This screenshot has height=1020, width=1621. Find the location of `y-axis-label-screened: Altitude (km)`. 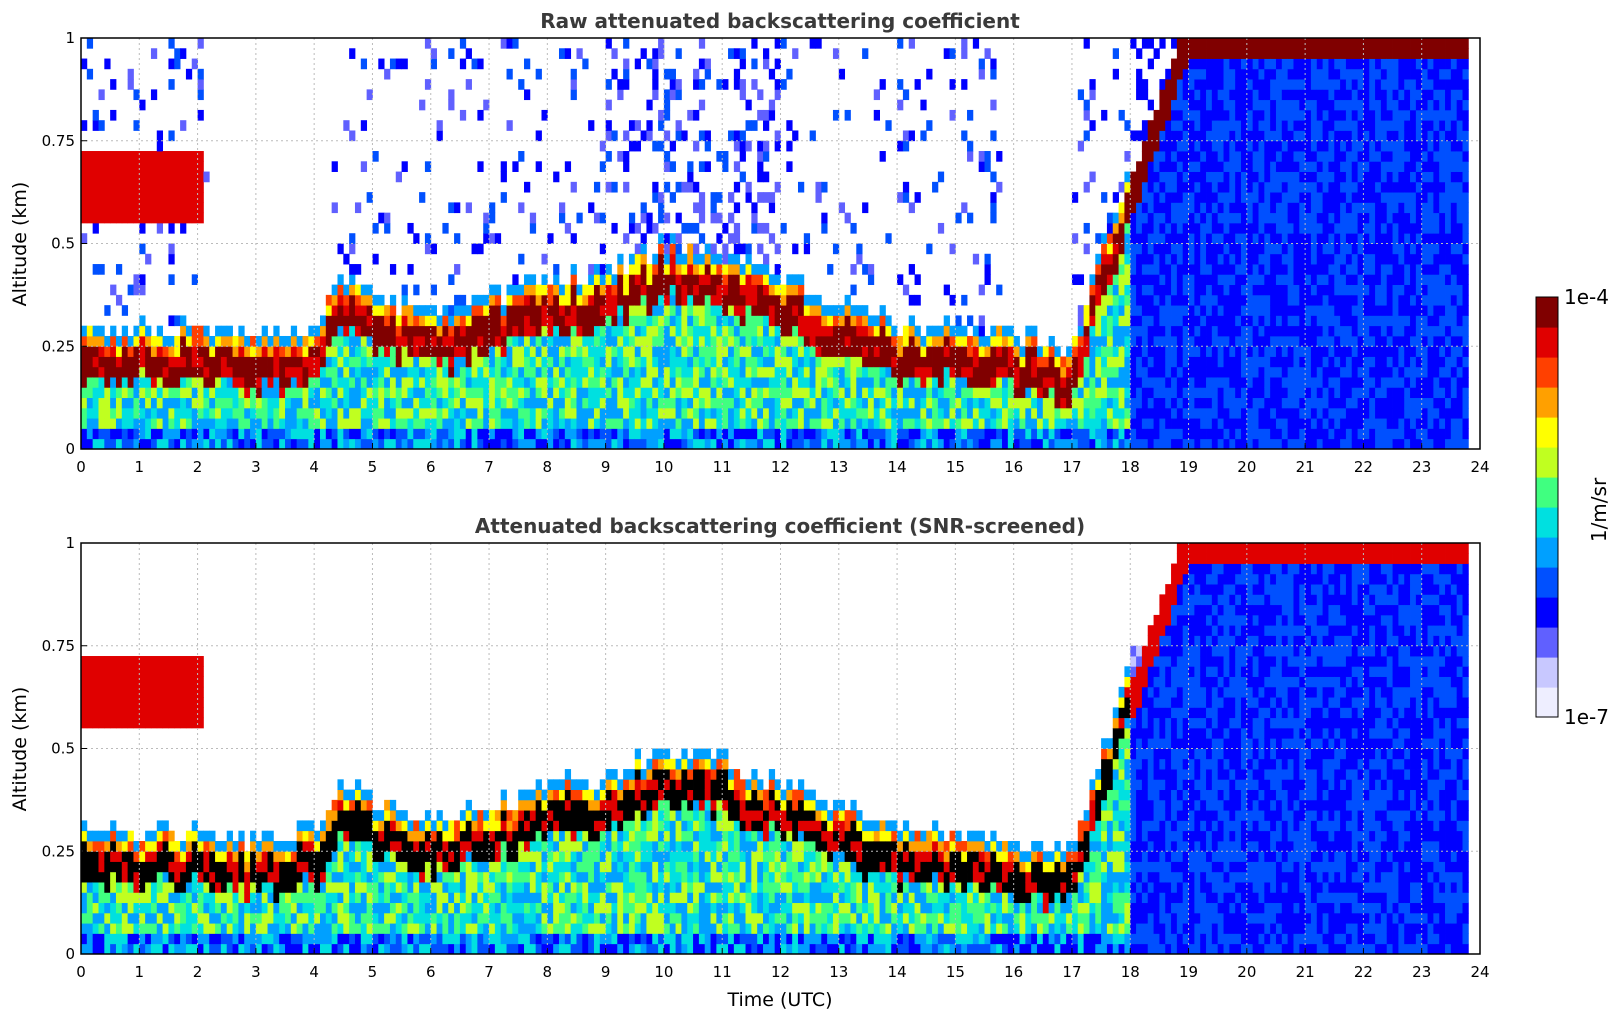

y-axis-label-screened: Altitude (km) is located at coordinates (20, 749).